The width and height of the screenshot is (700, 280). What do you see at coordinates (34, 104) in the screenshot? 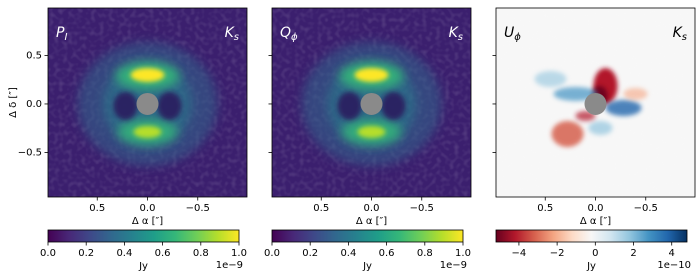
I see `y-tick-label: 0.0` at bounding box center [34, 104].